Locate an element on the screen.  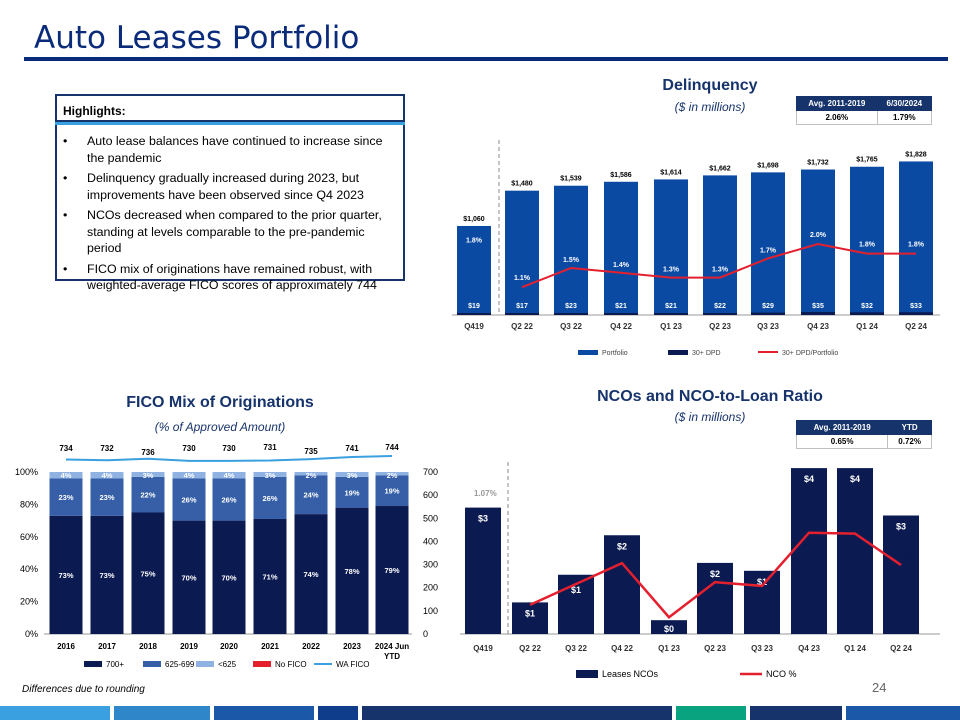
ratio-label: 1.5% is located at coordinates (571, 260).